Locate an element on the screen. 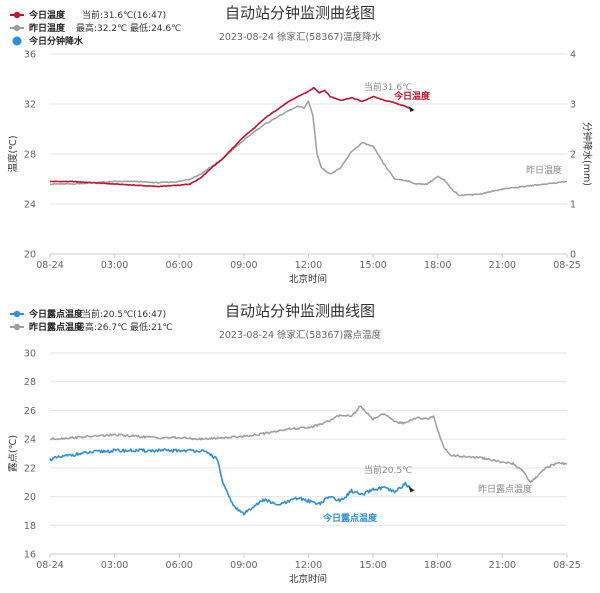 Image resolution: width=600 pixels, height=593 pixels. legend-info: 当前:20.5℃(16:47) is located at coordinates (124, 314).